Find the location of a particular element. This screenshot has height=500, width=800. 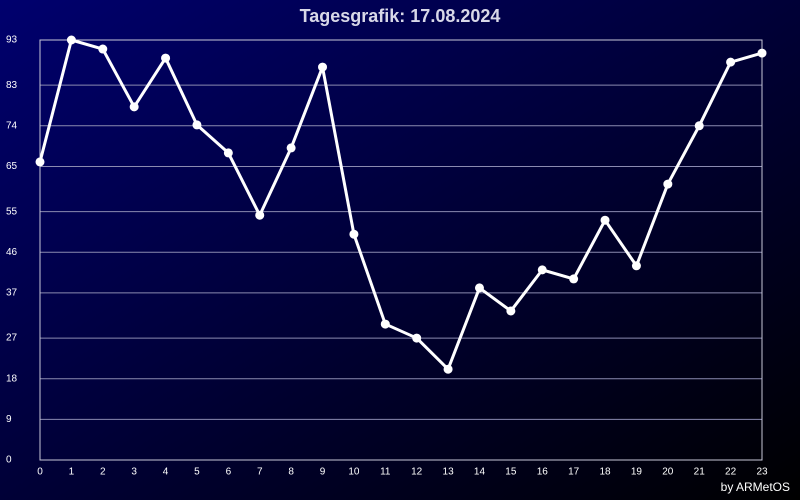

x-tick-label: 18 is located at coordinates (605, 472).